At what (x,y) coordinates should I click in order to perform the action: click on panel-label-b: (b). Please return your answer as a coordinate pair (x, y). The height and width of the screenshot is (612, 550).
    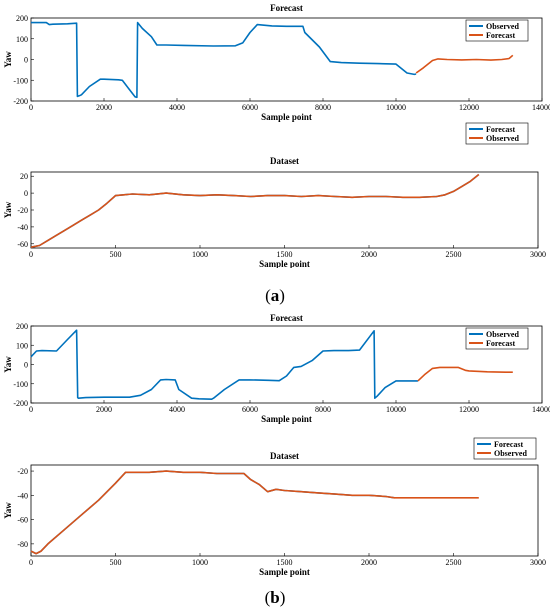
    Looking at the image, I should click on (275, 597).